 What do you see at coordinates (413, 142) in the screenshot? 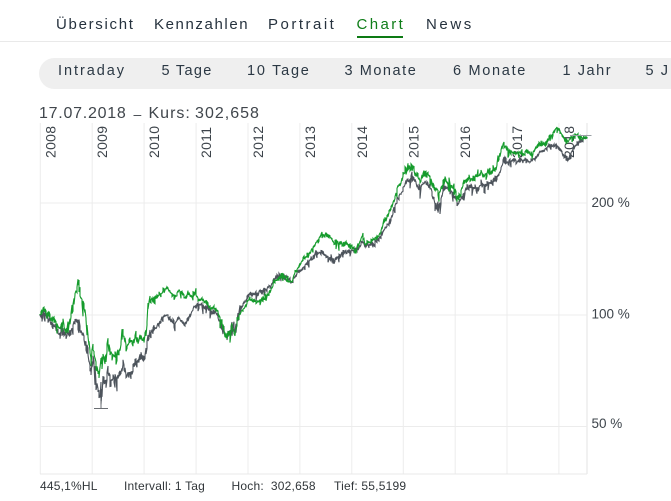
I see `svg-text: 2015` at bounding box center [413, 142].